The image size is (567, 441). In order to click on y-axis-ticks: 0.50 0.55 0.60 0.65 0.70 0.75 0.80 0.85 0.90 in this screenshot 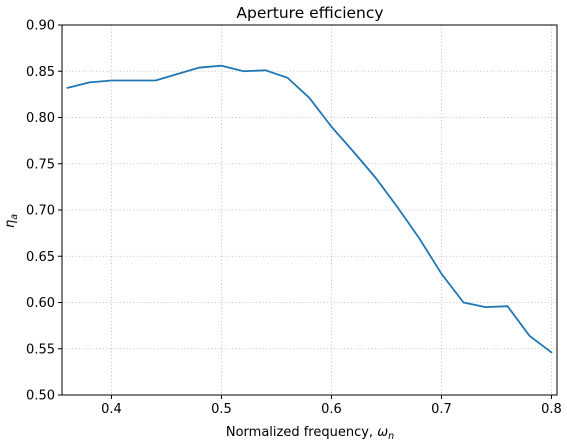, I will do `click(44, 211)`.